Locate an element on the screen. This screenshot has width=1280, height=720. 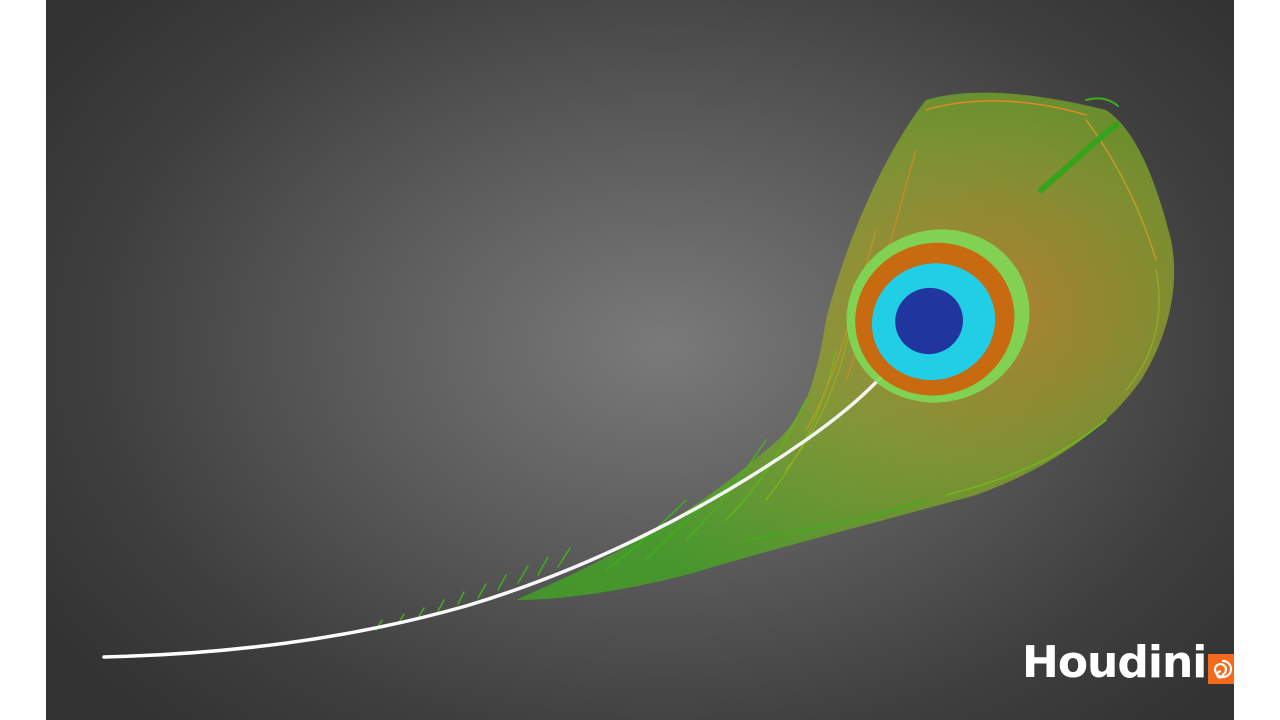
lower-barbs is located at coordinates (473, 589).